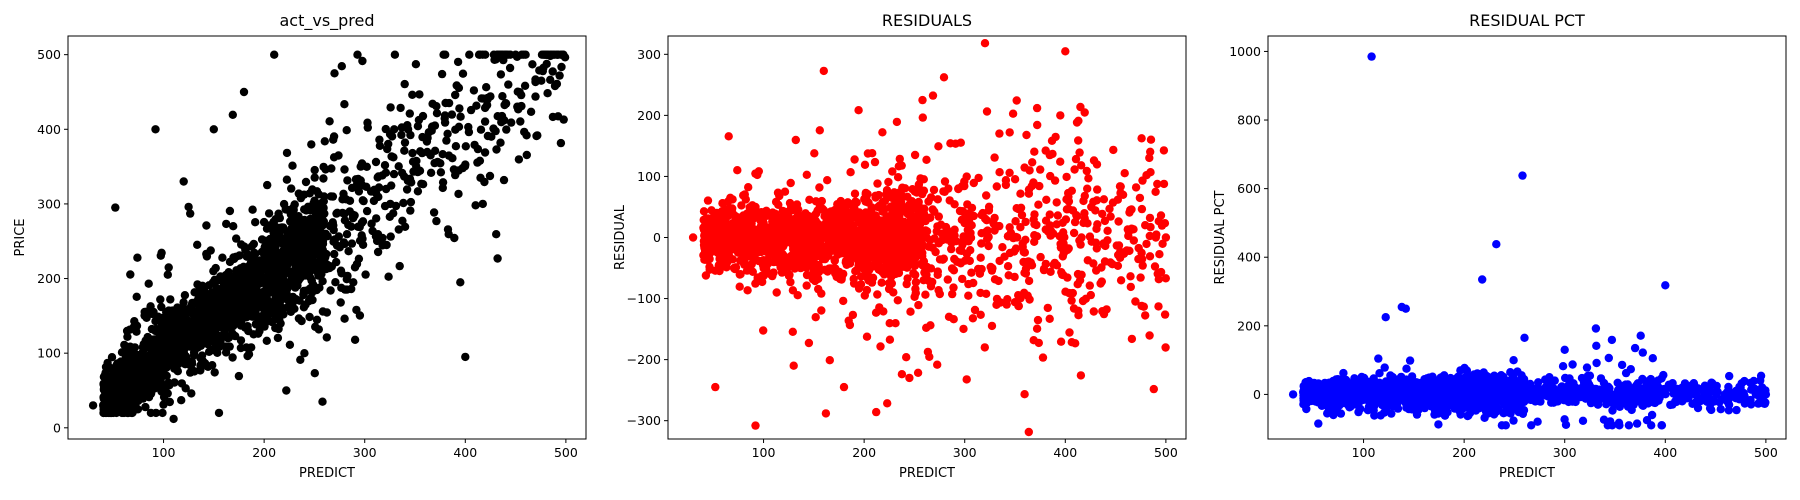 The width and height of the screenshot is (1800, 500). What do you see at coordinates (327, 473) in the screenshot?
I see `x-axis-label: PREDICT` at bounding box center [327, 473].